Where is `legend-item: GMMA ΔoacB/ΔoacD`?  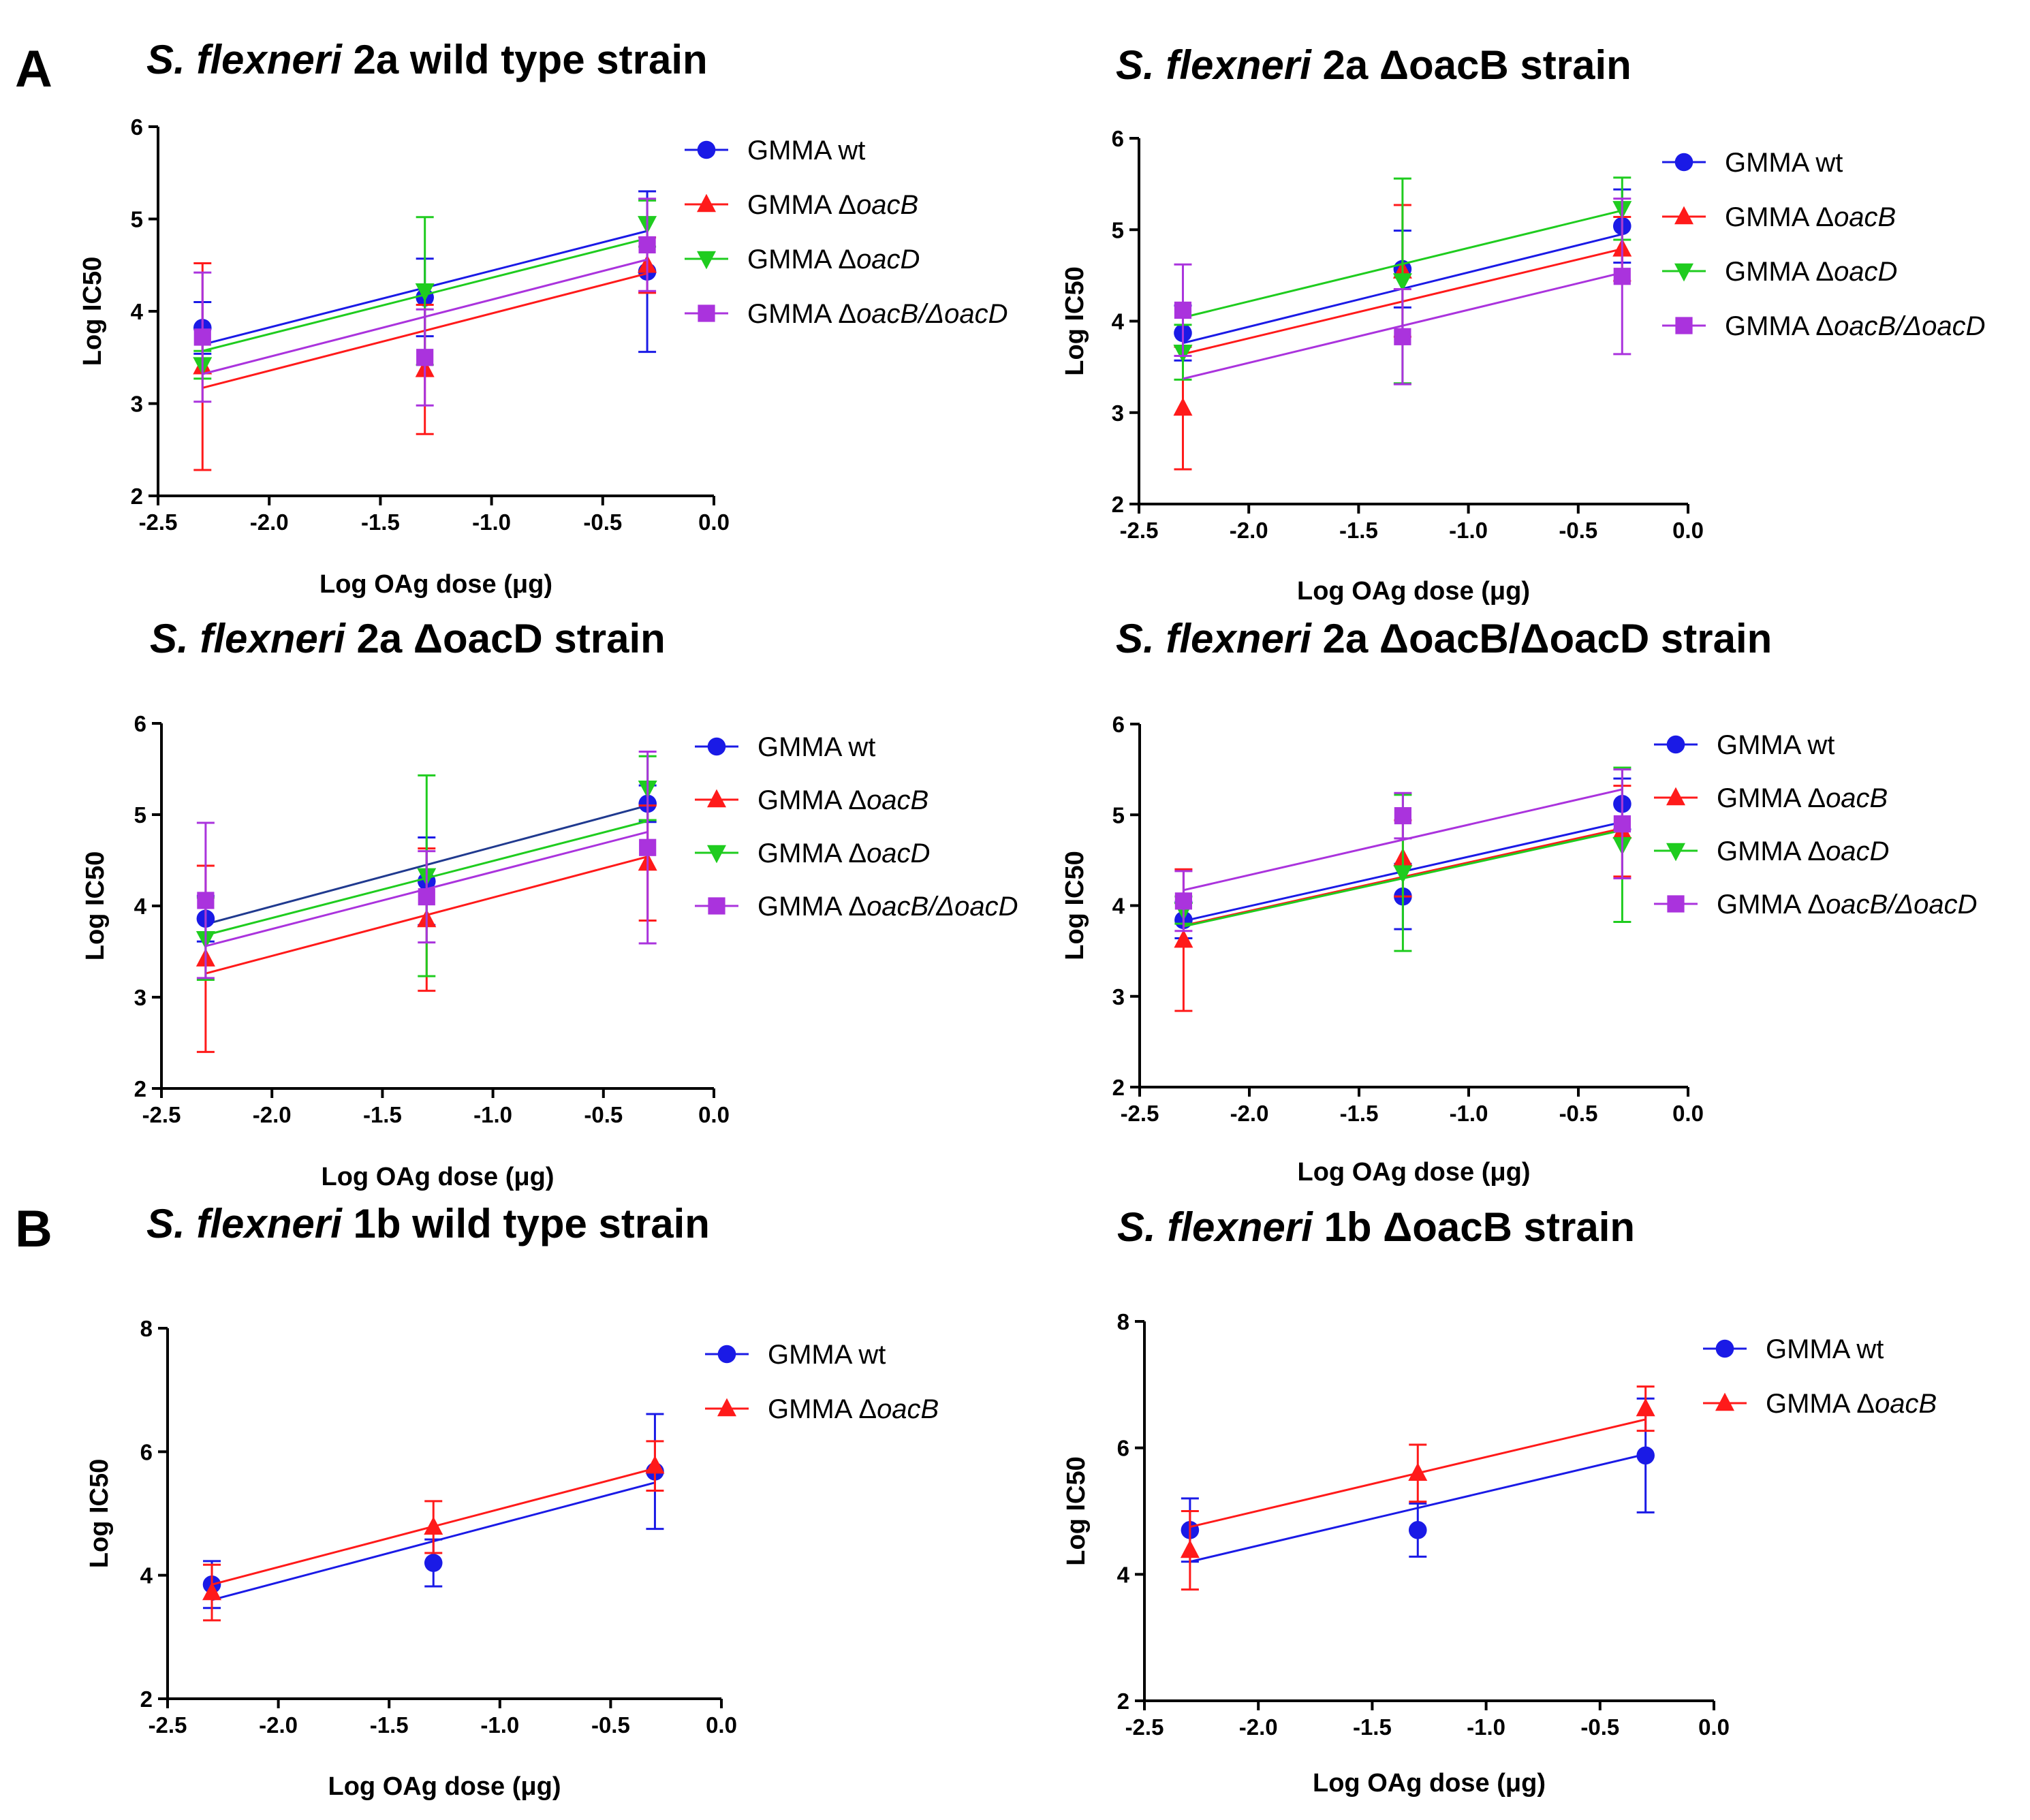
legend-item: GMMA ΔoacB/ΔoacD is located at coordinates (856, 907).